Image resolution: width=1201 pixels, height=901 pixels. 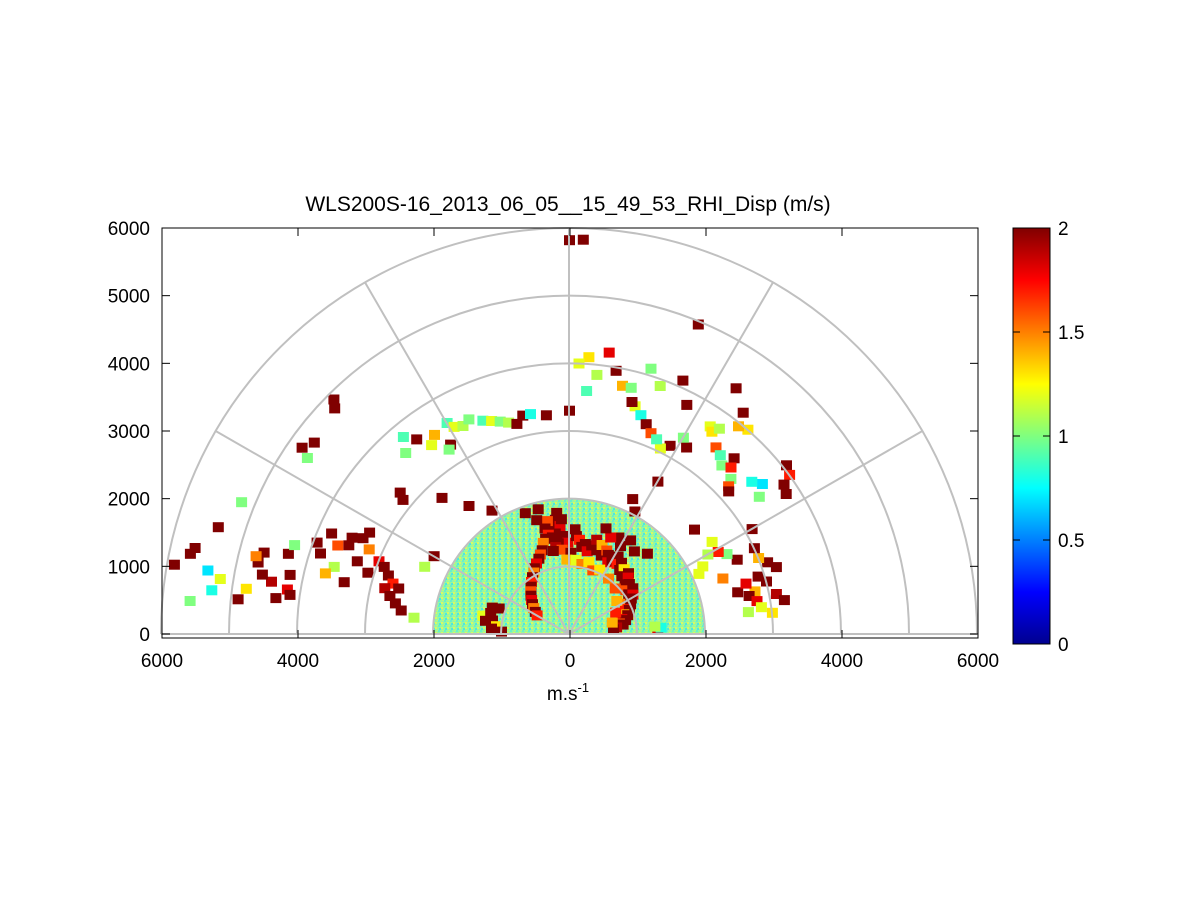 What do you see at coordinates (1063, 437) in the screenshot?
I see `colorbar-tick-label: 1` at bounding box center [1063, 437].